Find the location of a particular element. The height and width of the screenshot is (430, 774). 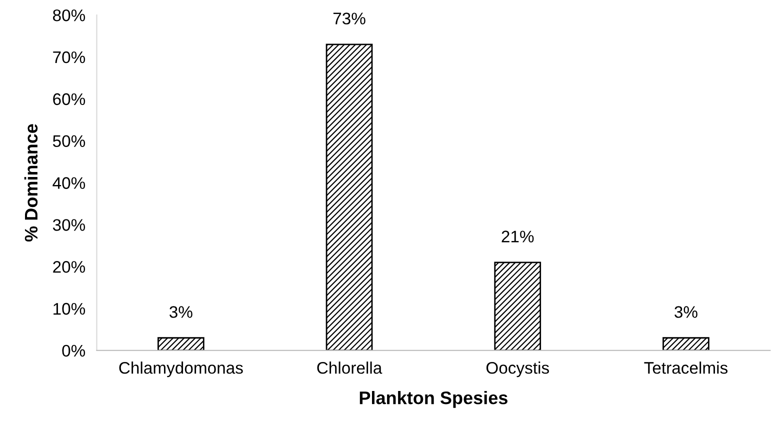

y-axis-title: % Dominance is located at coordinates (31, 183).